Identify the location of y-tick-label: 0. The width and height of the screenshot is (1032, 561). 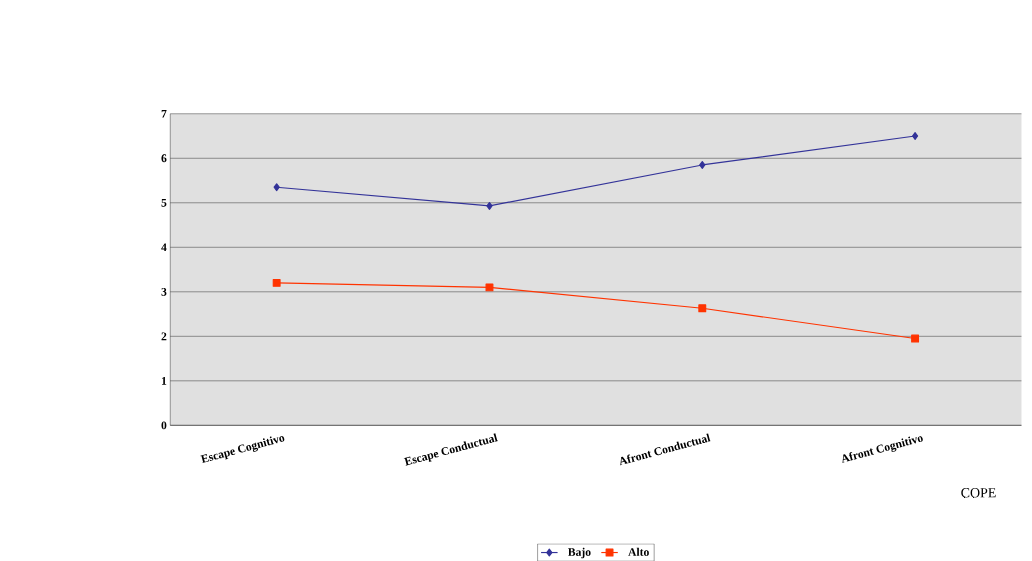
(164, 425).